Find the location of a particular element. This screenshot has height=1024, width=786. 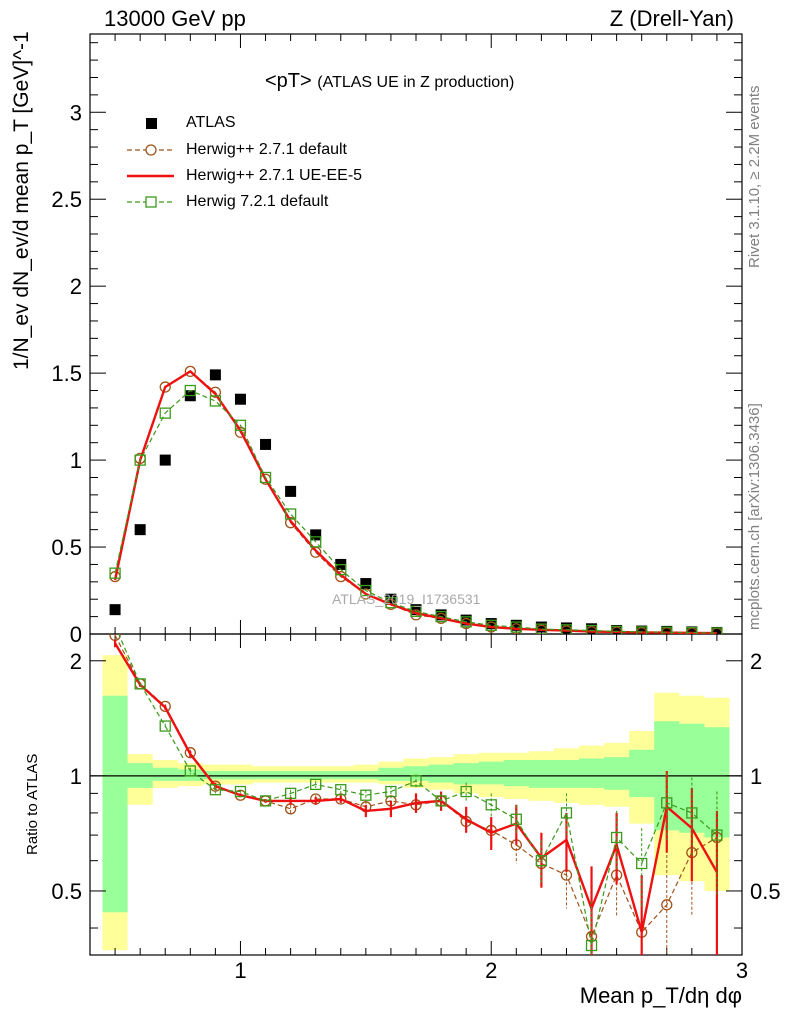

y-tick-label-main: 1.5 is located at coordinates (66, 373).